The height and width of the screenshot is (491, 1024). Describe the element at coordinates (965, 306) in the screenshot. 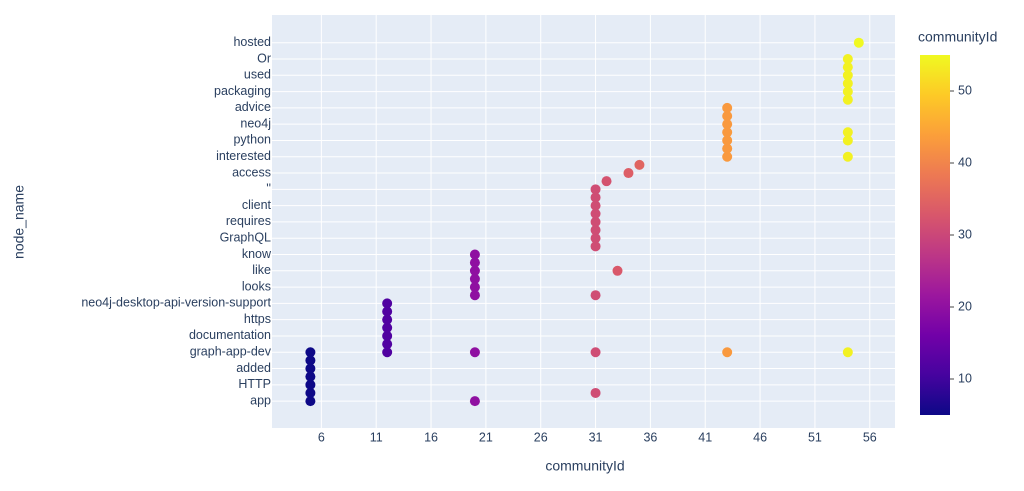

I see `colorbar-tick-label: 20` at that location.